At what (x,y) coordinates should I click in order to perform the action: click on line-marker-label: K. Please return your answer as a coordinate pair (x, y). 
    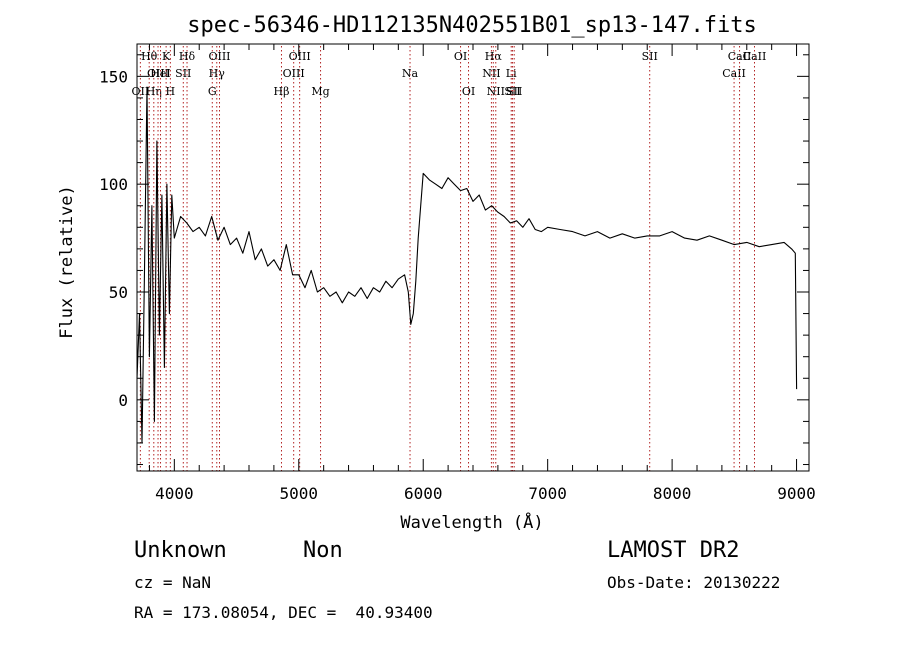
    Looking at the image, I should click on (166, 56).